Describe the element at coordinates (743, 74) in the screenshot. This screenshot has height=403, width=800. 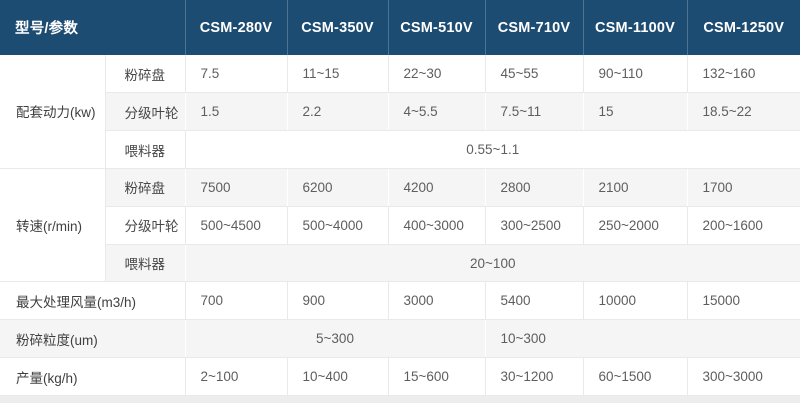
I see `value-cell: 132~160` at that location.